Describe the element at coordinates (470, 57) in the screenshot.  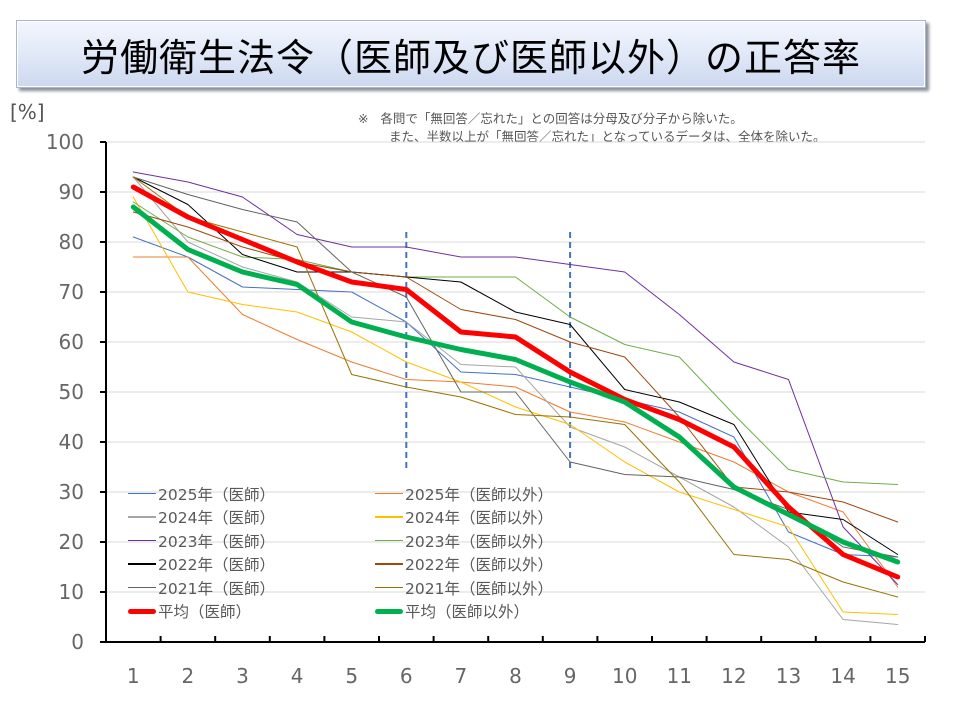
I see `chart-title: 労働衛生法令（医師及び医師以外）の正答率` at that location.